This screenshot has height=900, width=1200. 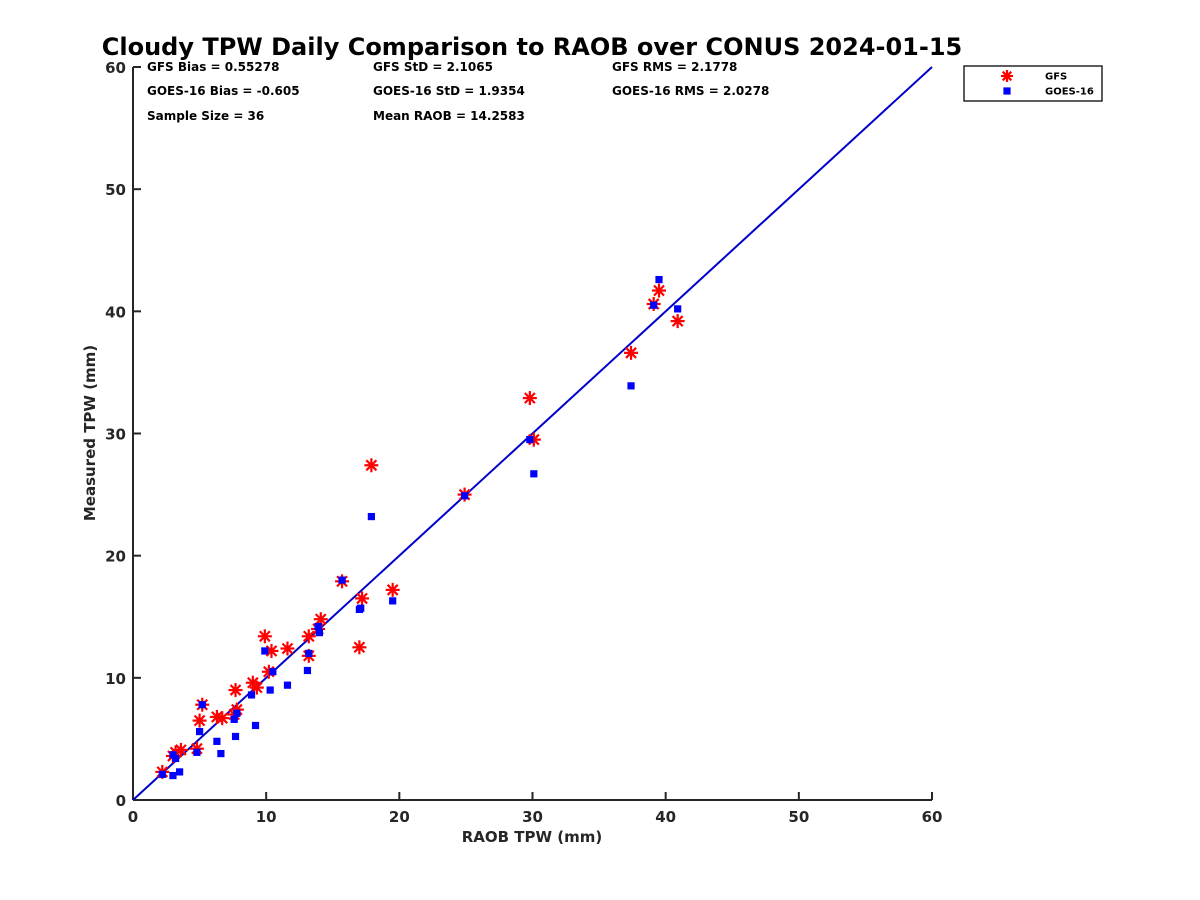 I want to click on legend-gfs-marker, so click(x=1007, y=76).